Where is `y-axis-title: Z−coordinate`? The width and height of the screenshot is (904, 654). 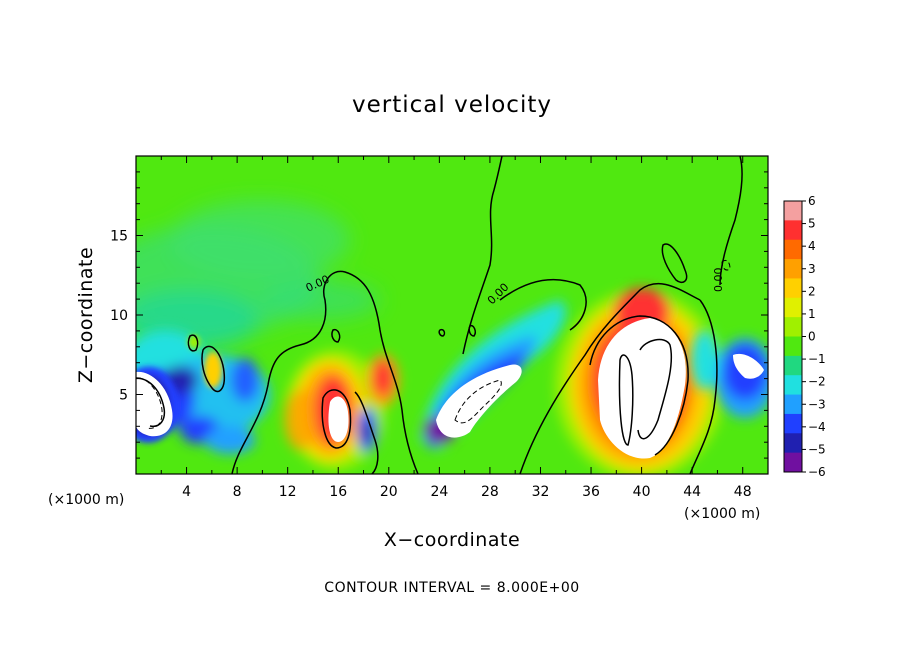 y-axis-title: Z−coordinate is located at coordinates (86, 315).